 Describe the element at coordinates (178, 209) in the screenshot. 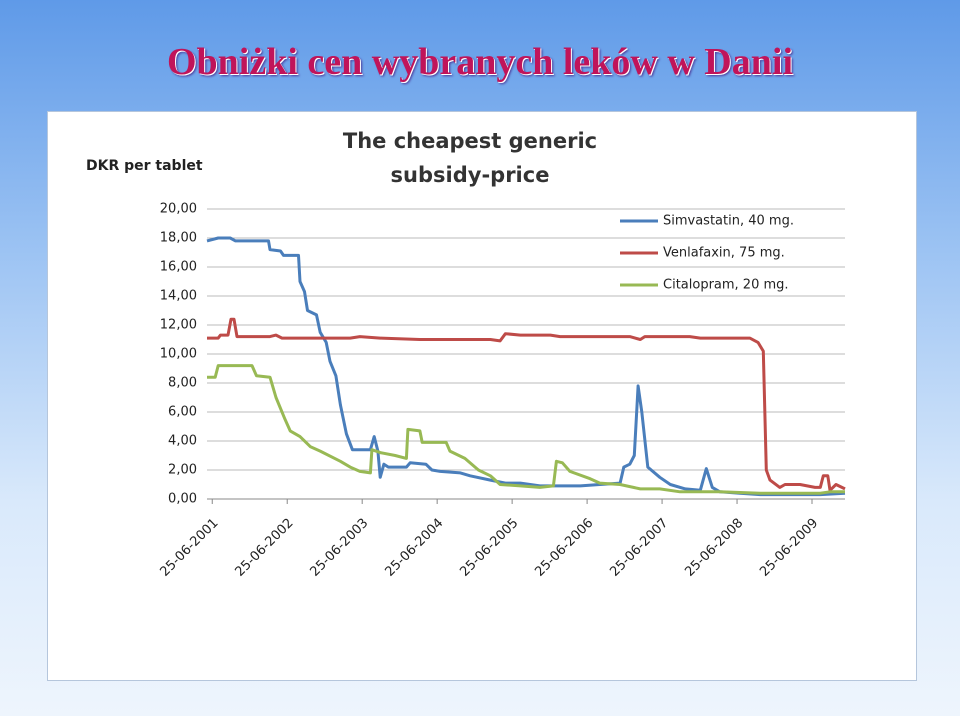

I see `y-tick-label: 20,00` at that location.